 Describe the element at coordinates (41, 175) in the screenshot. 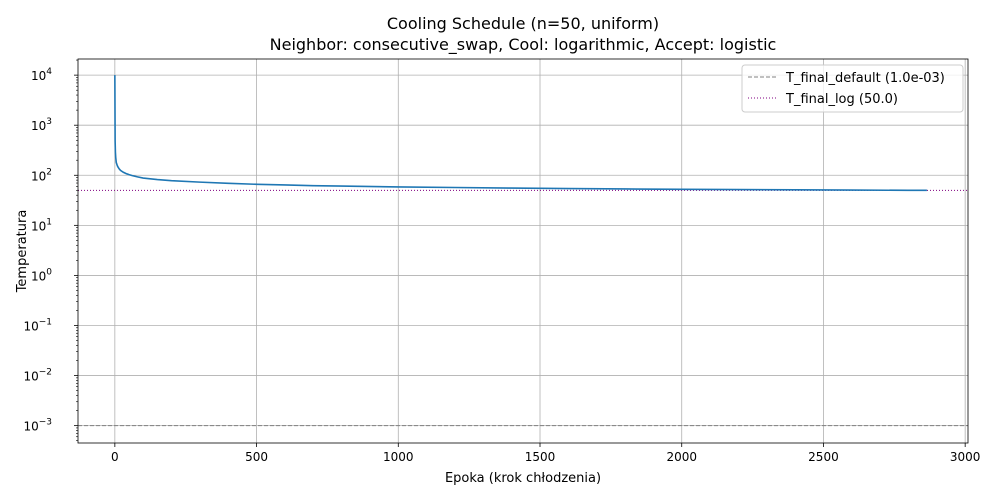

I see `y-tick-label: 10²` at that location.